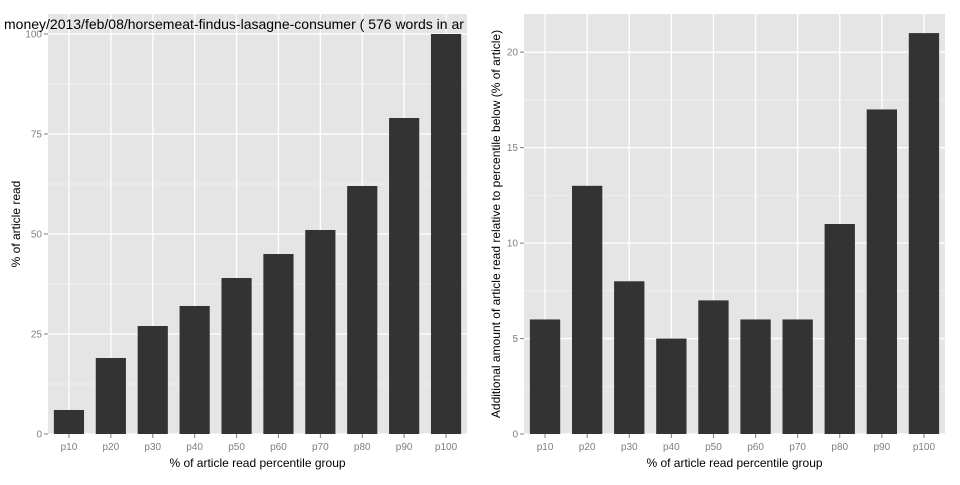  I want to click on y-axis-ticks: 0 25 50 75 100, so click(36, 235).